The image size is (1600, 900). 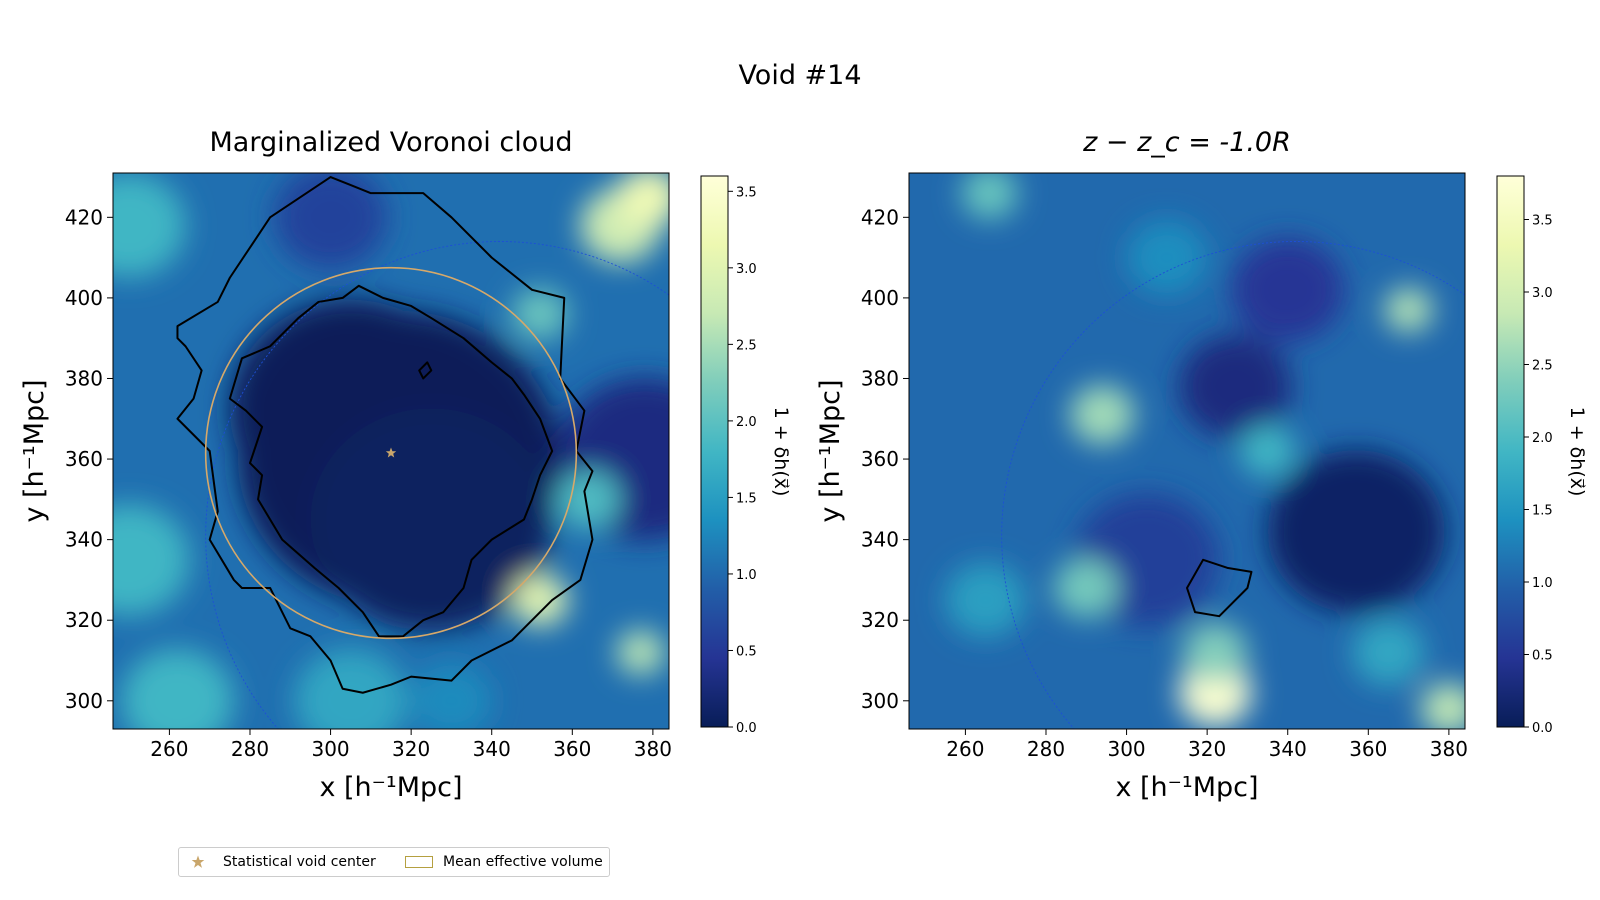 What do you see at coordinates (390, 142) in the screenshot?
I see `panel-title: Marginalized Voronoi cloud` at bounding box center [390, 142].